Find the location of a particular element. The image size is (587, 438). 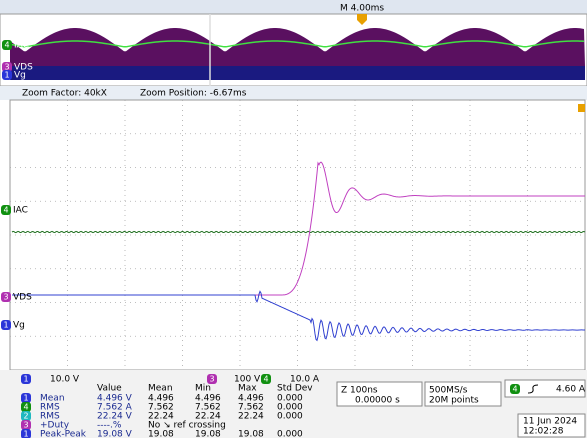

vds-envelope is located at coordinates (297, 47).